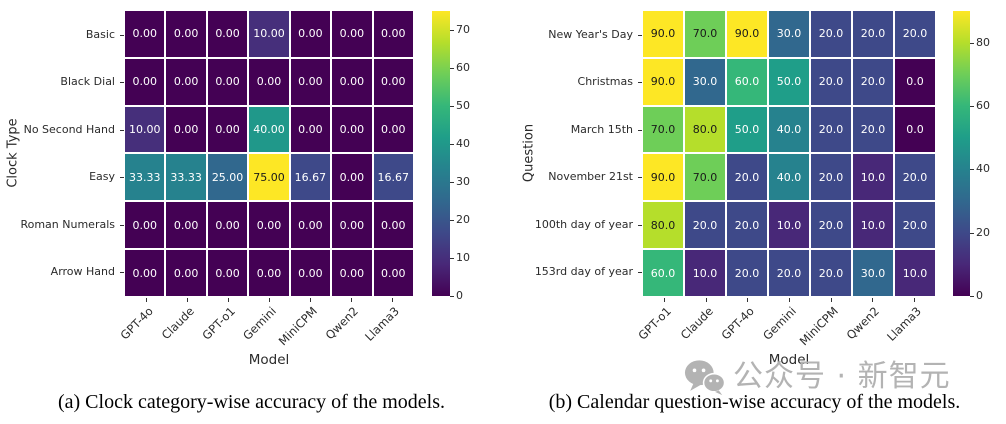 The image size is (1006, 424). I want to click on colorbar-tick-label: 20, so click(463, 219).